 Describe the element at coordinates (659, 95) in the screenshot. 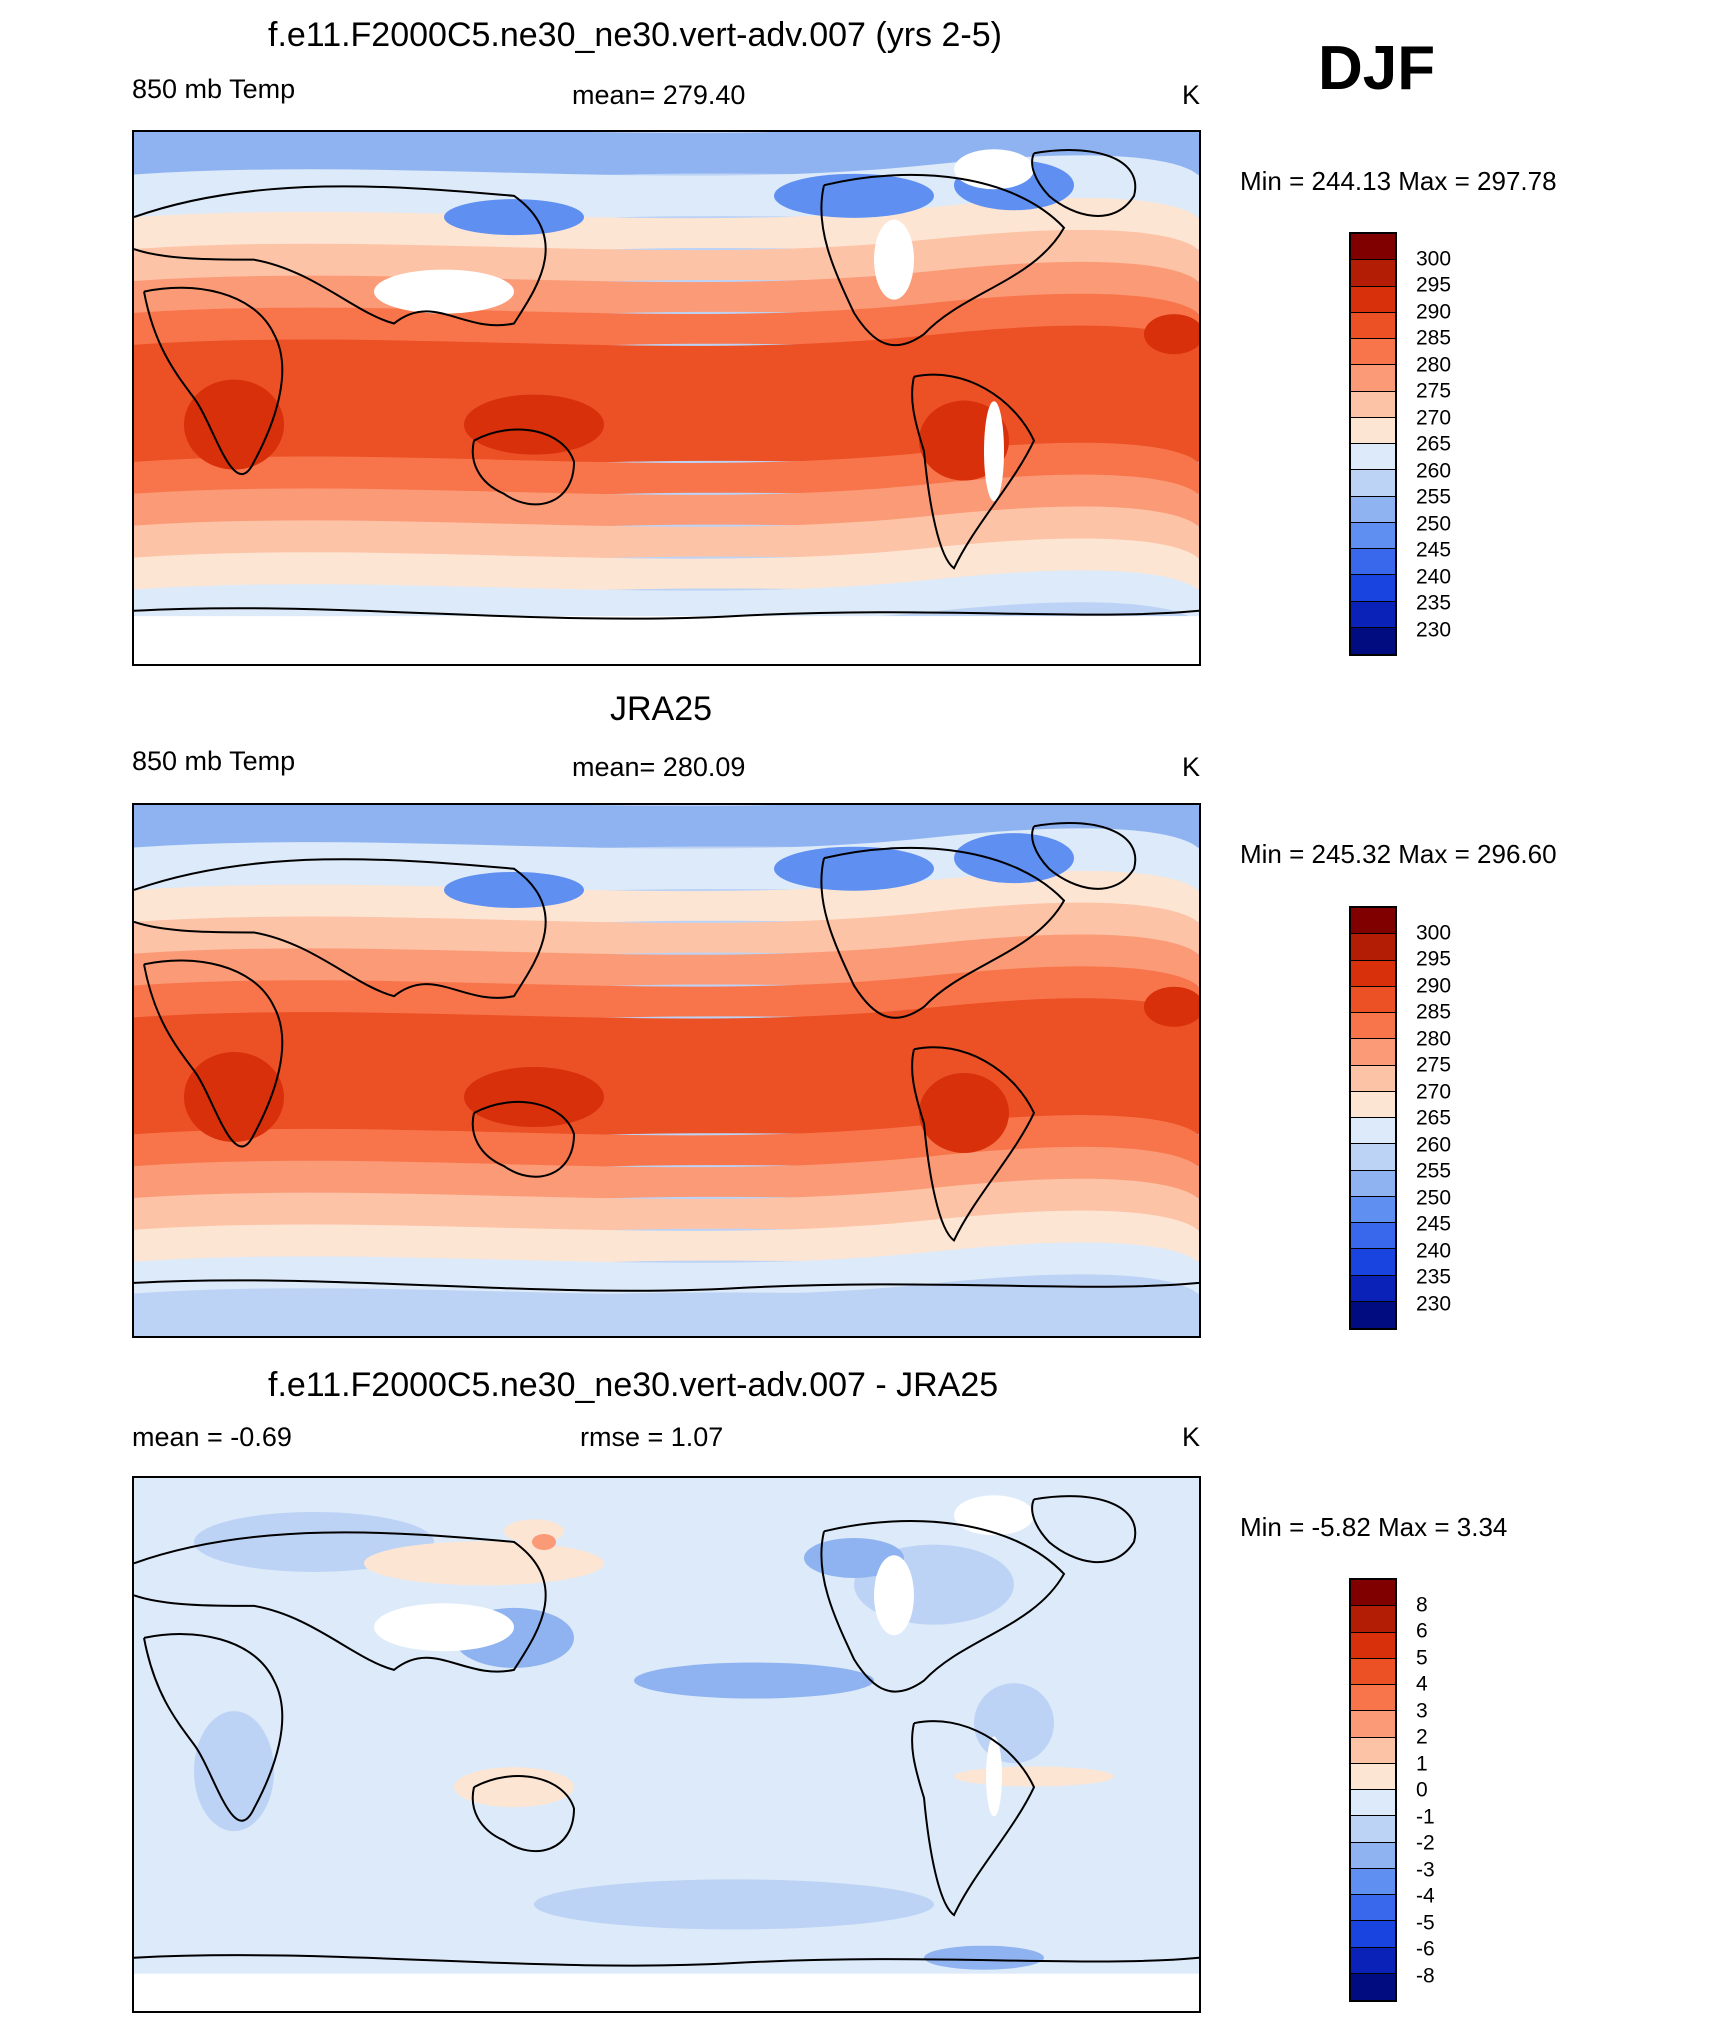

I see `panel1-mean-label: mean= 279.40` at that location.